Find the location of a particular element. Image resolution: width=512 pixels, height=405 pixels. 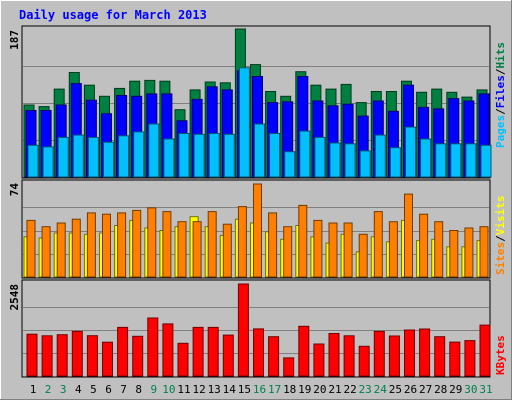

legend-top: Pages/Files/Hits is located at coordinates (500, 95).